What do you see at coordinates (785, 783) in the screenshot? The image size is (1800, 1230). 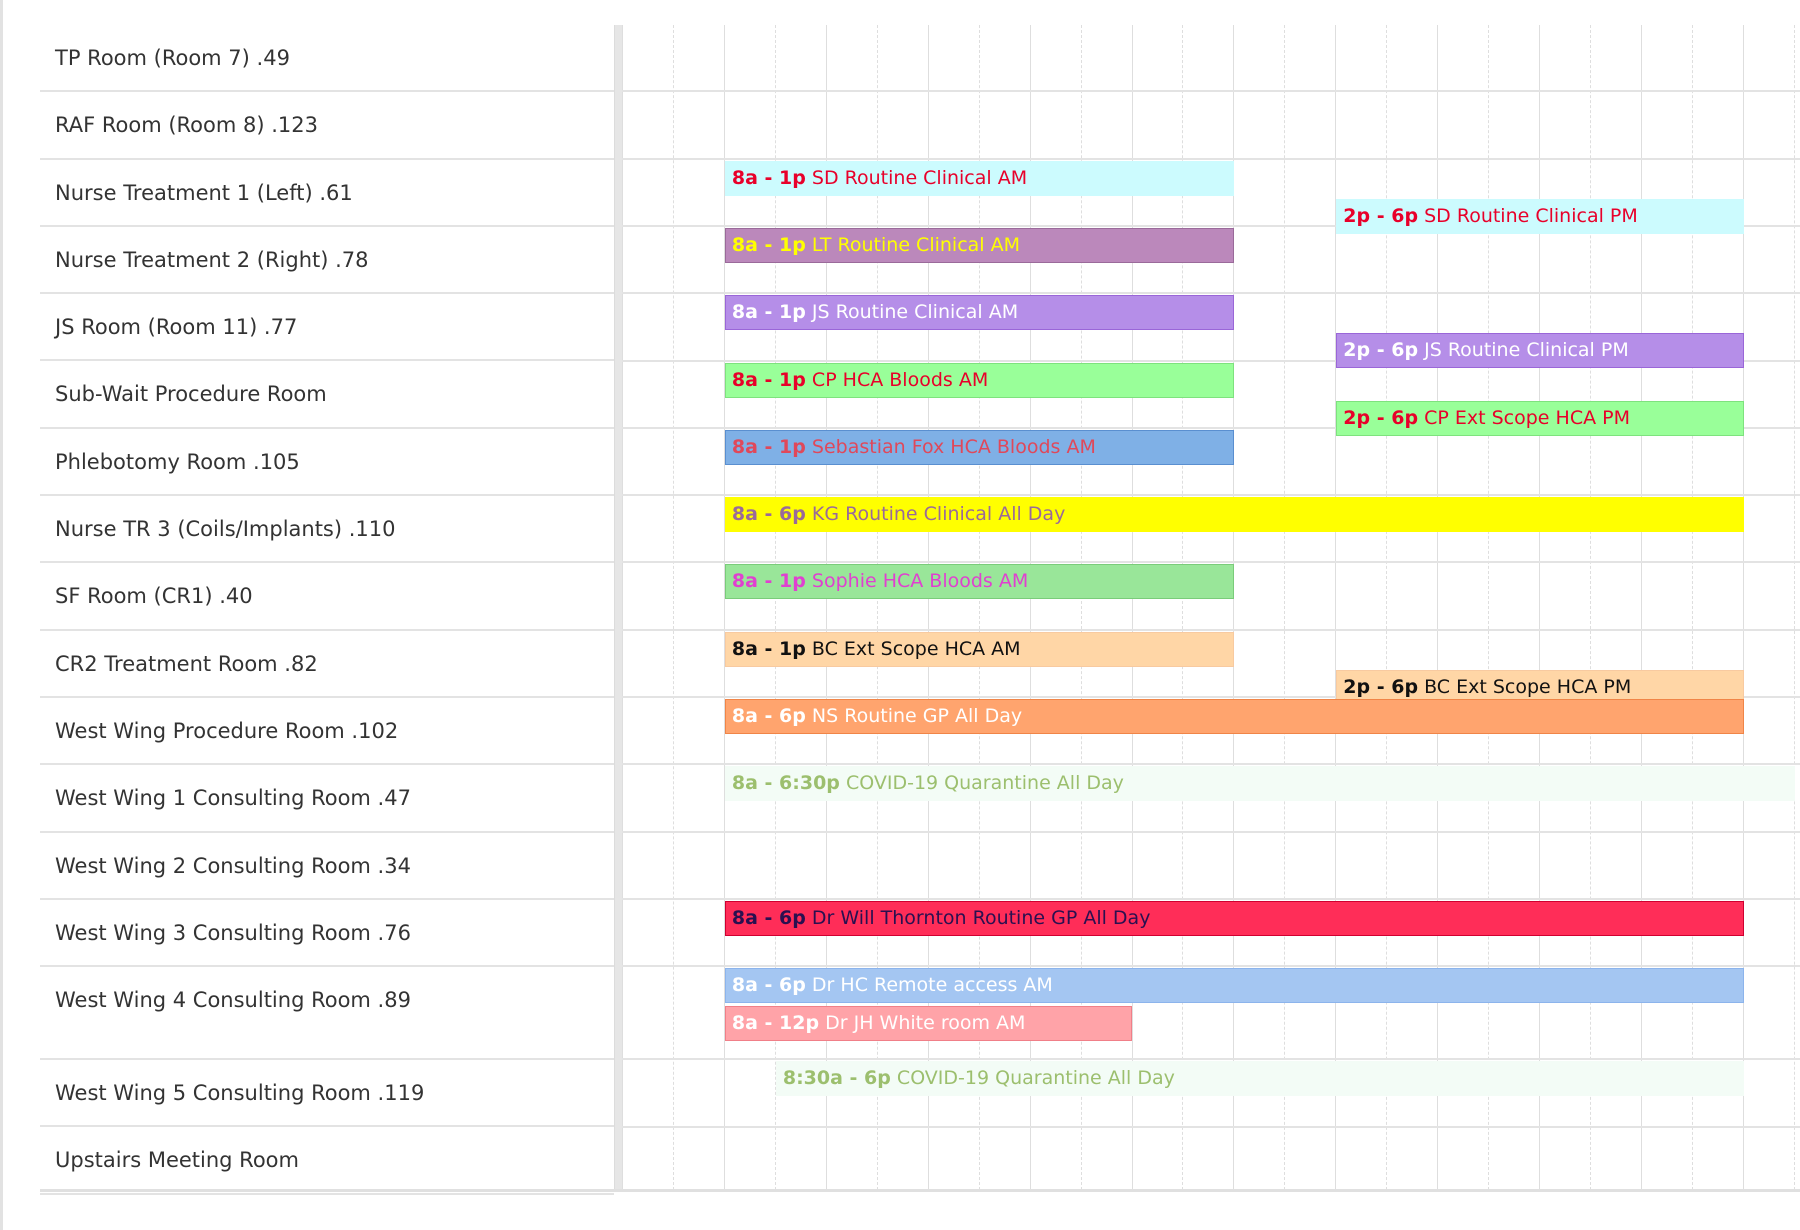 I see `event-time: 8a - 6:30p` at bounding box center [785, 783].